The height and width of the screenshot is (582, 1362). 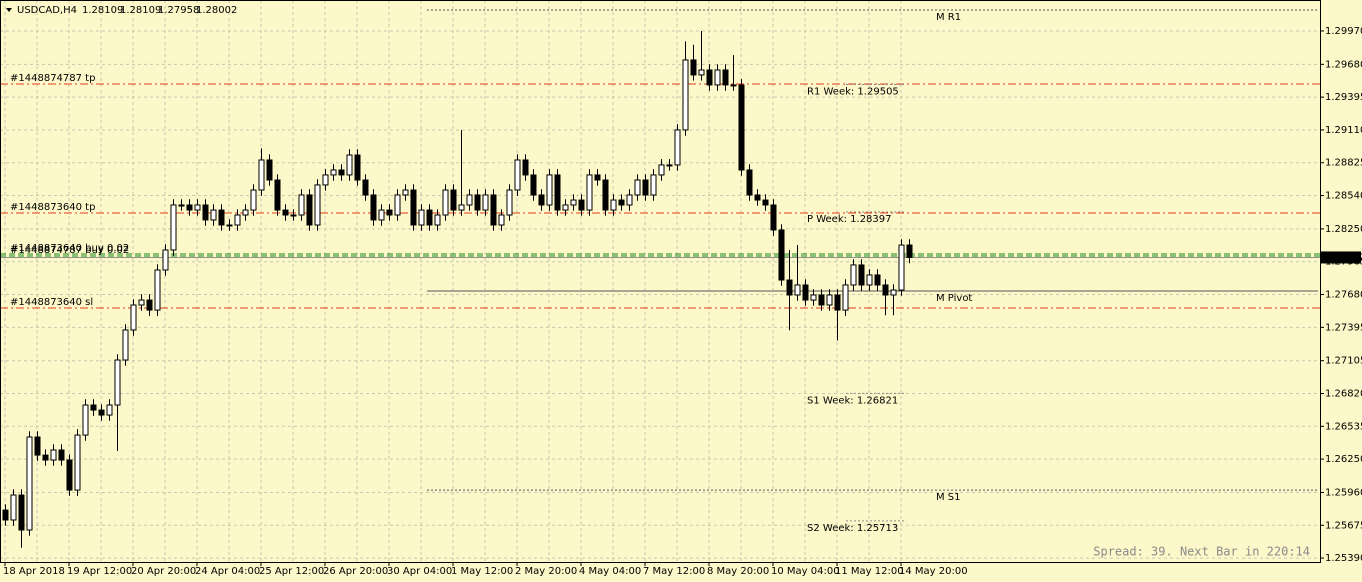 What do you see at coordinates (1343, 295) in the screenshot?
I see `y-tick-label: 1.27680` at bounding box center [1343, 295].